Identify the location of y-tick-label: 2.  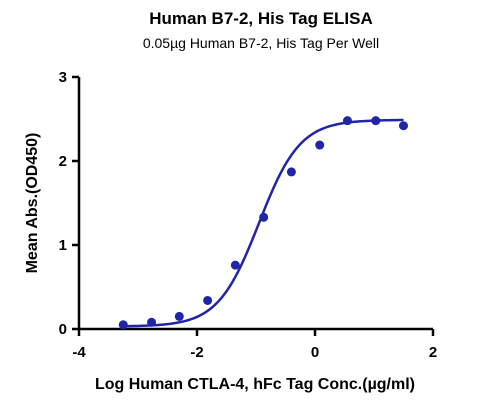
(63, 161).